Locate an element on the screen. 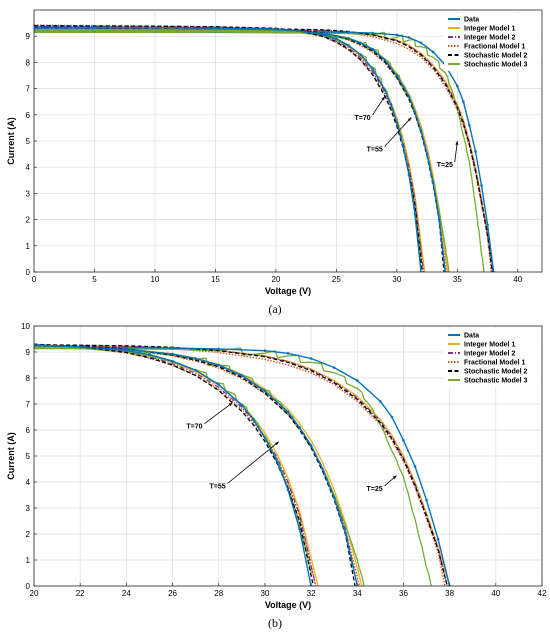 This screenshot has width=550, height=634. chart-a-legend-box is located at coordinates (492, 42).